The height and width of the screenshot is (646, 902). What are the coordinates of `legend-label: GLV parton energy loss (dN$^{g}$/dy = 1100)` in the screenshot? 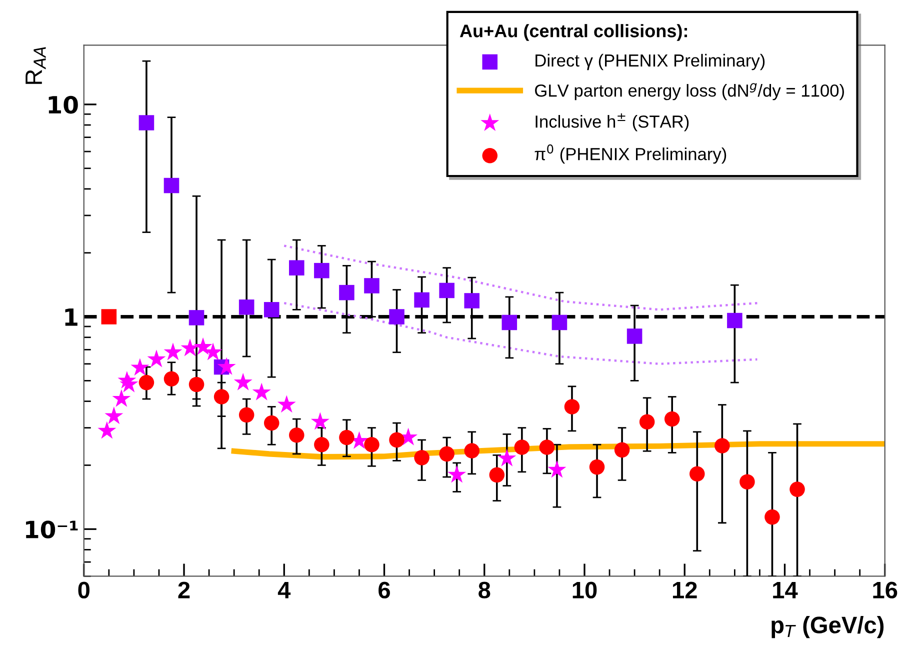 It's located at (689, 91).